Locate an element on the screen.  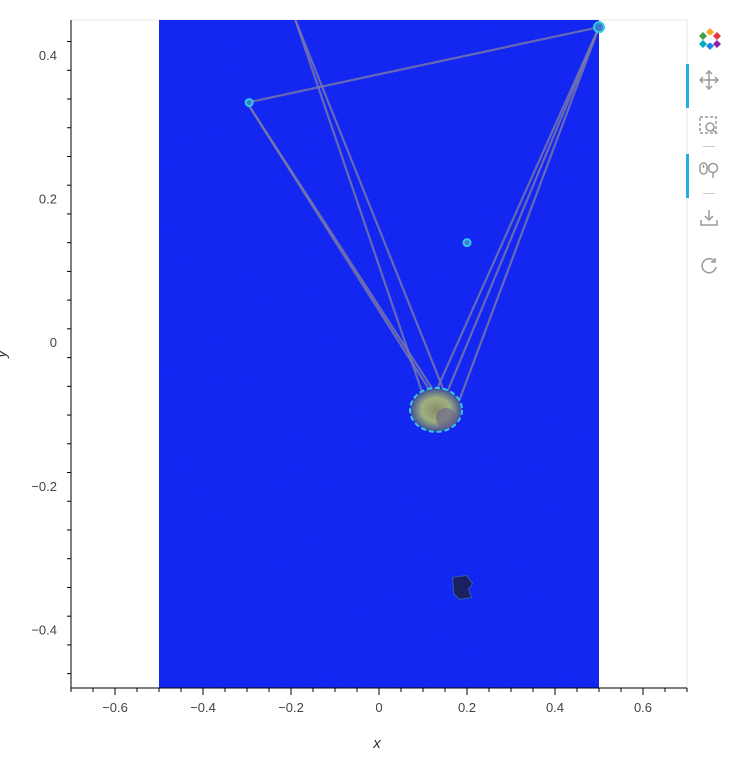
cluster-center is located at coordinates (446, 417).